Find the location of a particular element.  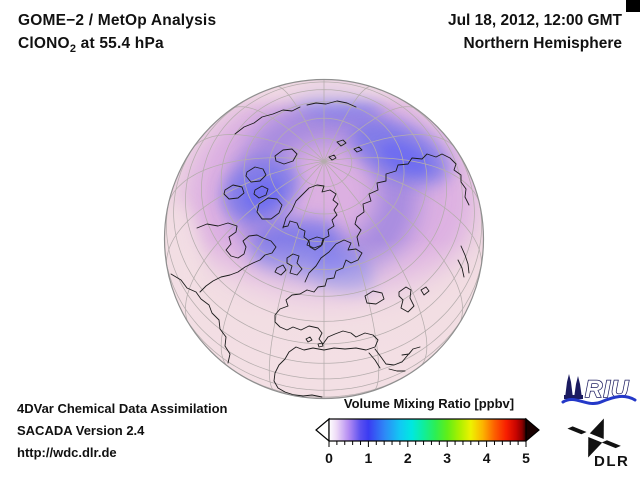

coast-north-america is located at coordinates (236, 257).